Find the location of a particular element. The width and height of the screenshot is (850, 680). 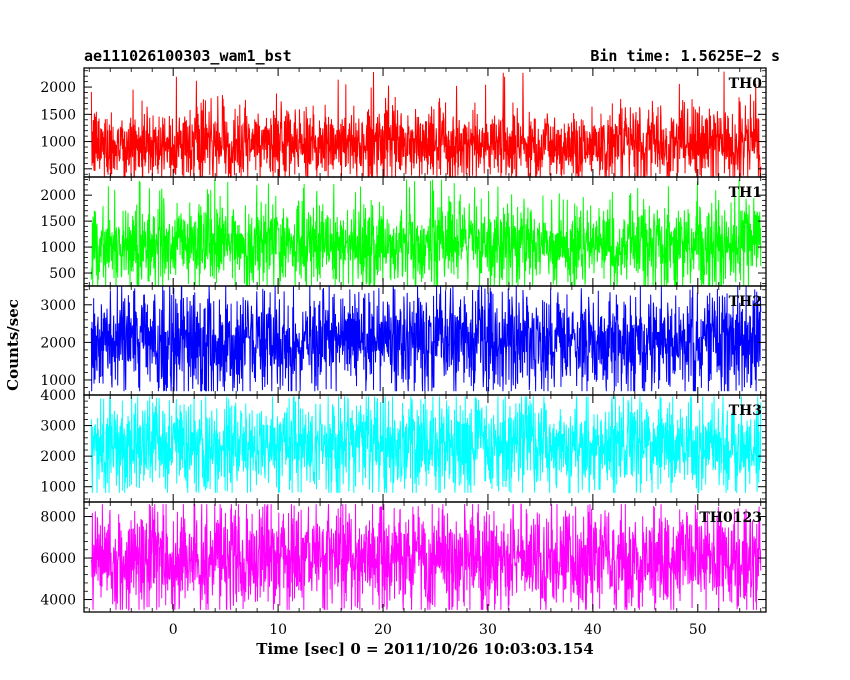

panel-th2: 1000 2000 3000 TH2 is located at coordinates (403, 340).